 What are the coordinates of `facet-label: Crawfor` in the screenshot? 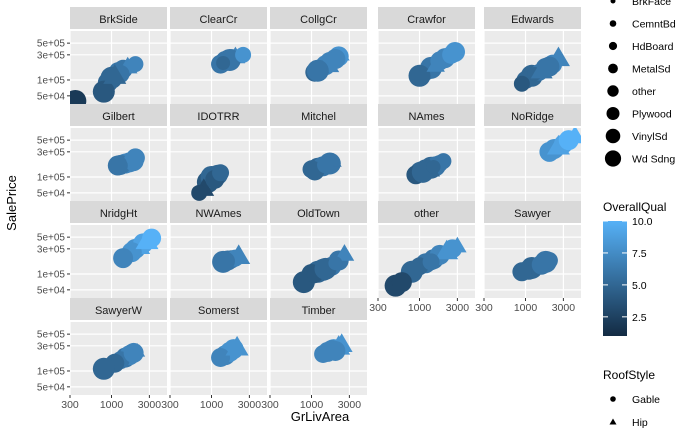 It's located at (426, 20).